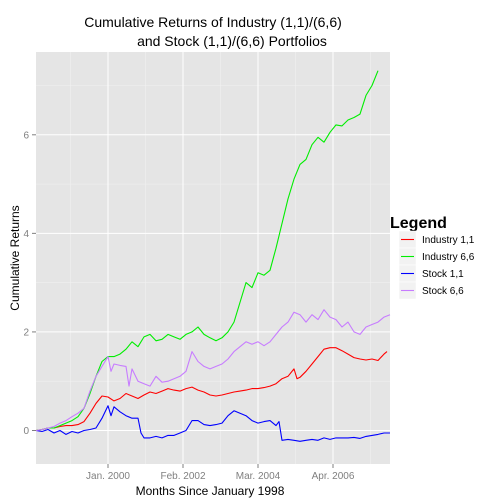  Describe the element at coordinates (210, 491) in the screenshot. I see `x-axis-title: Months Since January 1998` at that location.